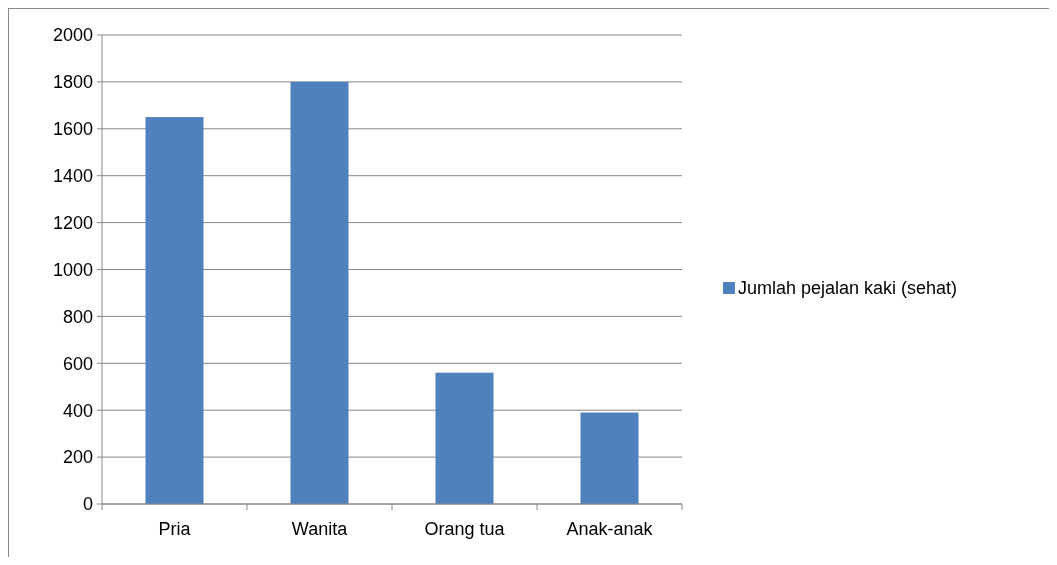 The image size is (1057, 565). Describe the element at coordinates (72, 129) in the screenshot. I see `y-tick-label: 1600` at that location.